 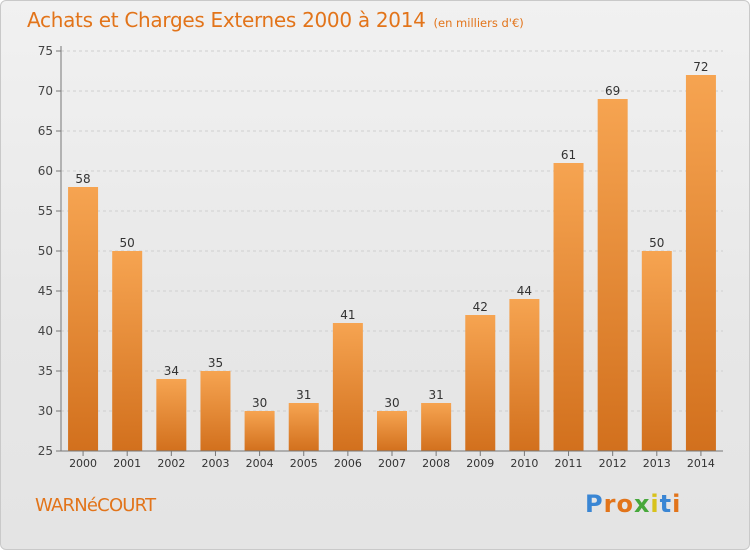 I want to click on x-tick-label: 2003, so click(x=215, y=463).